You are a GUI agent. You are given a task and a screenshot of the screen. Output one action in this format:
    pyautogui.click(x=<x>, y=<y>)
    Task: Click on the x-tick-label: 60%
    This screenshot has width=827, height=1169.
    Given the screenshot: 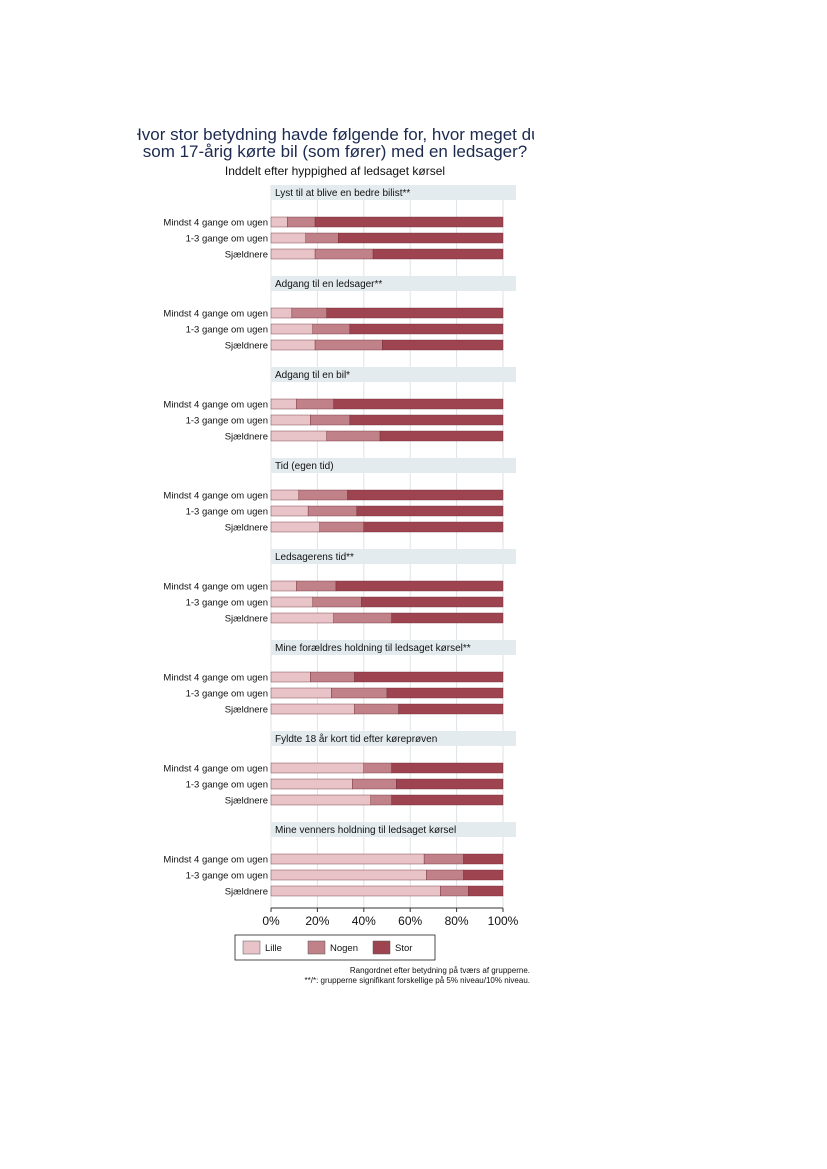 What is the action you would take?
    pyautogui.click(x=410, y=921)
    